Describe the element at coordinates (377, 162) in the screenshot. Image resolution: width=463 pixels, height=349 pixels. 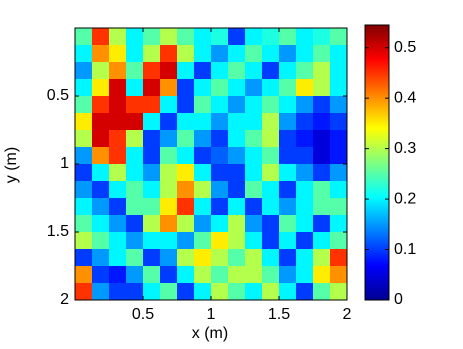
I see `colorbar-frame` at that location.